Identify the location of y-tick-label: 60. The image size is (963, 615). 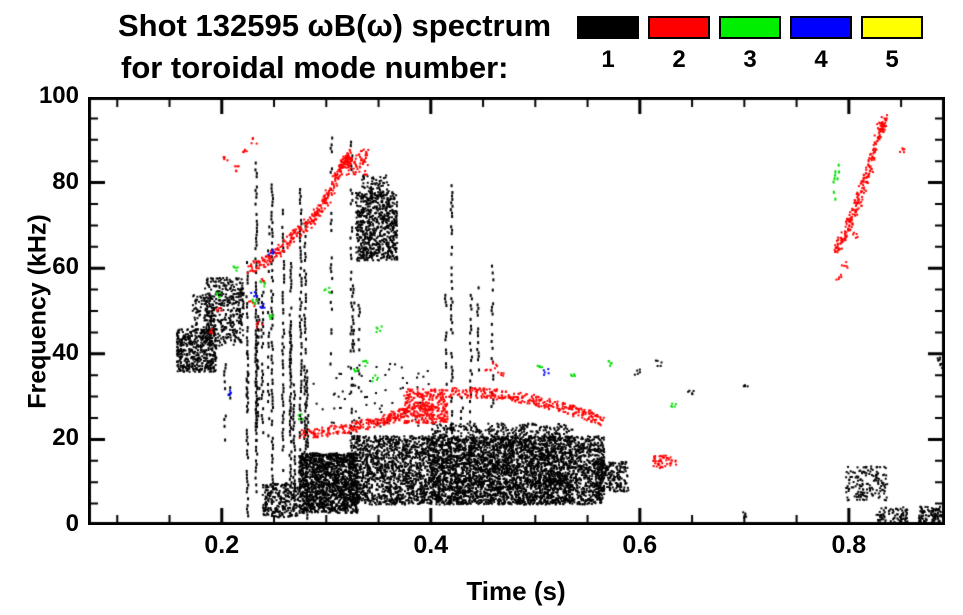
(65, 267).